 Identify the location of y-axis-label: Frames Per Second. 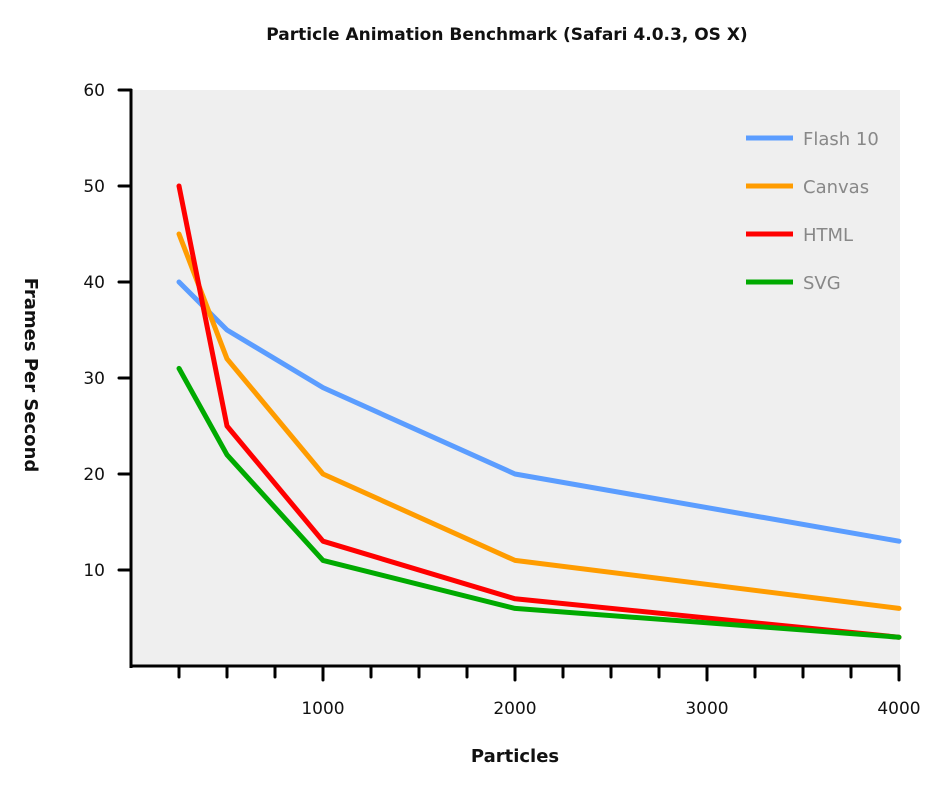
(30, 375).